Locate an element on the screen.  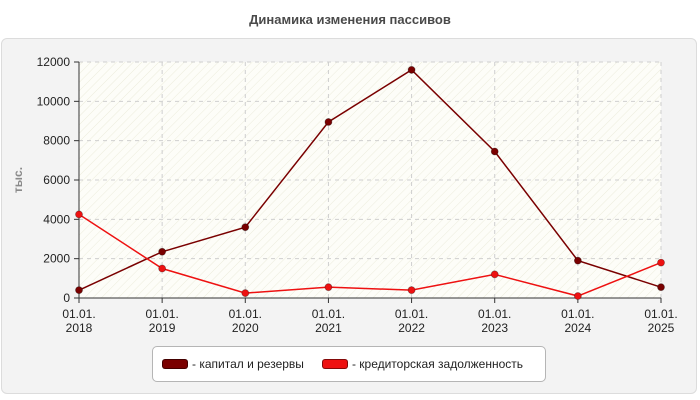
legend-swatch-payables is located at coordinates (334, 364).